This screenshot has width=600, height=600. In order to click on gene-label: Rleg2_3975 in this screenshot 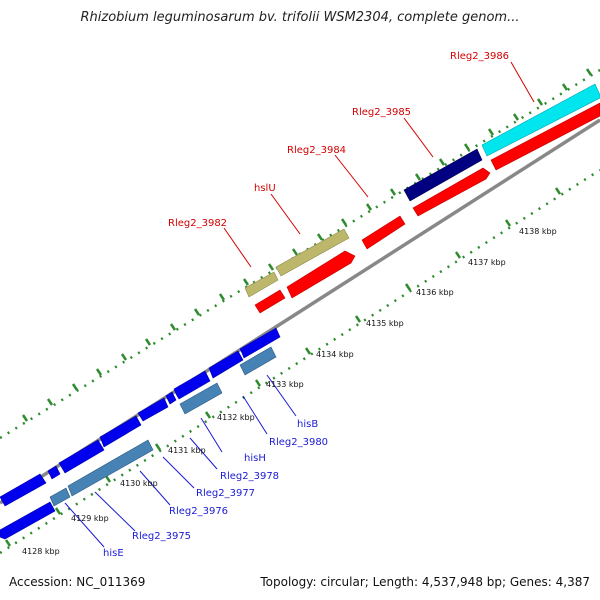, I will do `click(161, 536)`.